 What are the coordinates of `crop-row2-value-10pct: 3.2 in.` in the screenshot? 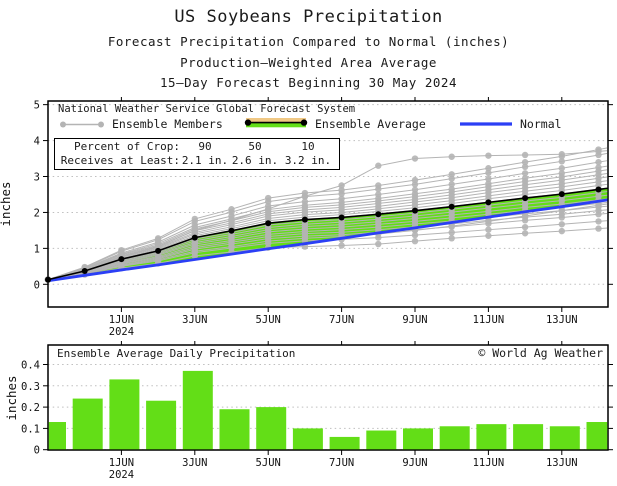 It's located at (308, 160).